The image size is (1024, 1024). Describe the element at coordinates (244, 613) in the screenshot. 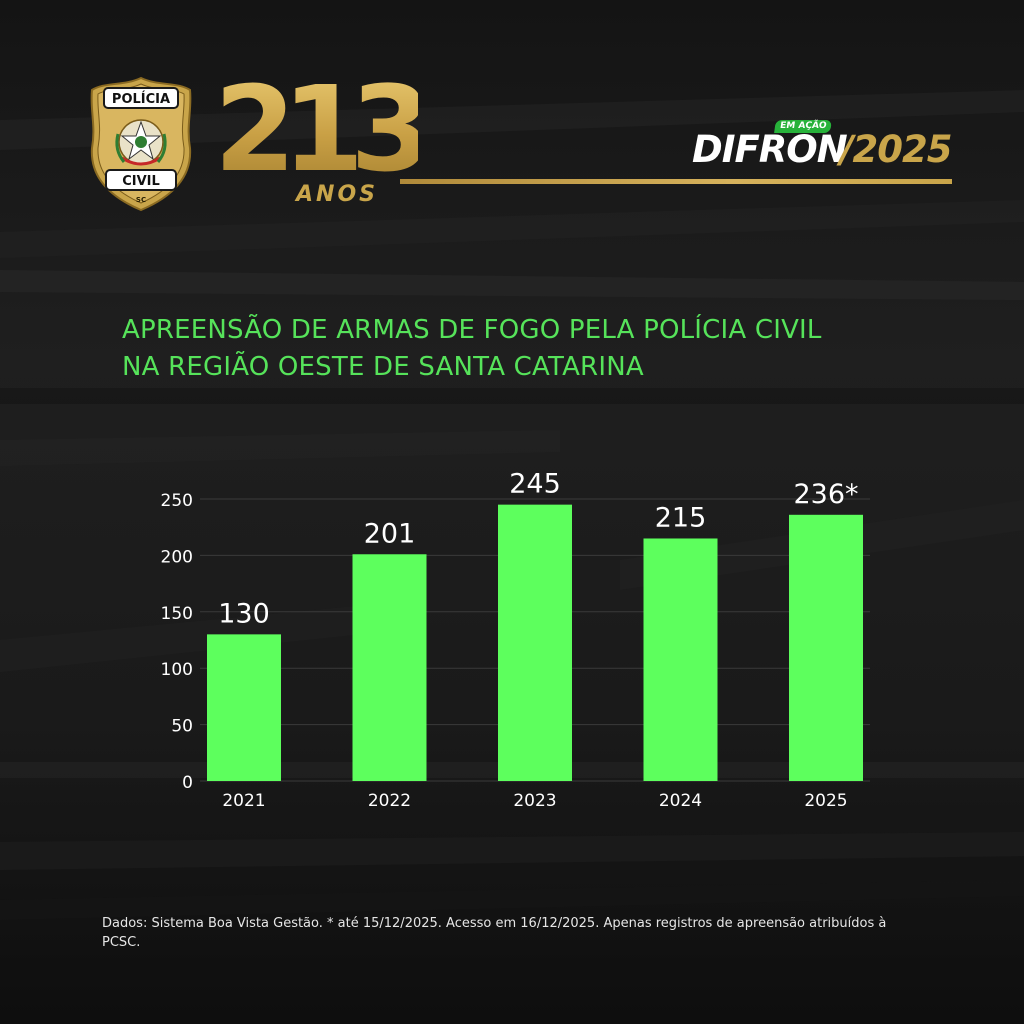

I see `value-label-2021: 130` at that location.